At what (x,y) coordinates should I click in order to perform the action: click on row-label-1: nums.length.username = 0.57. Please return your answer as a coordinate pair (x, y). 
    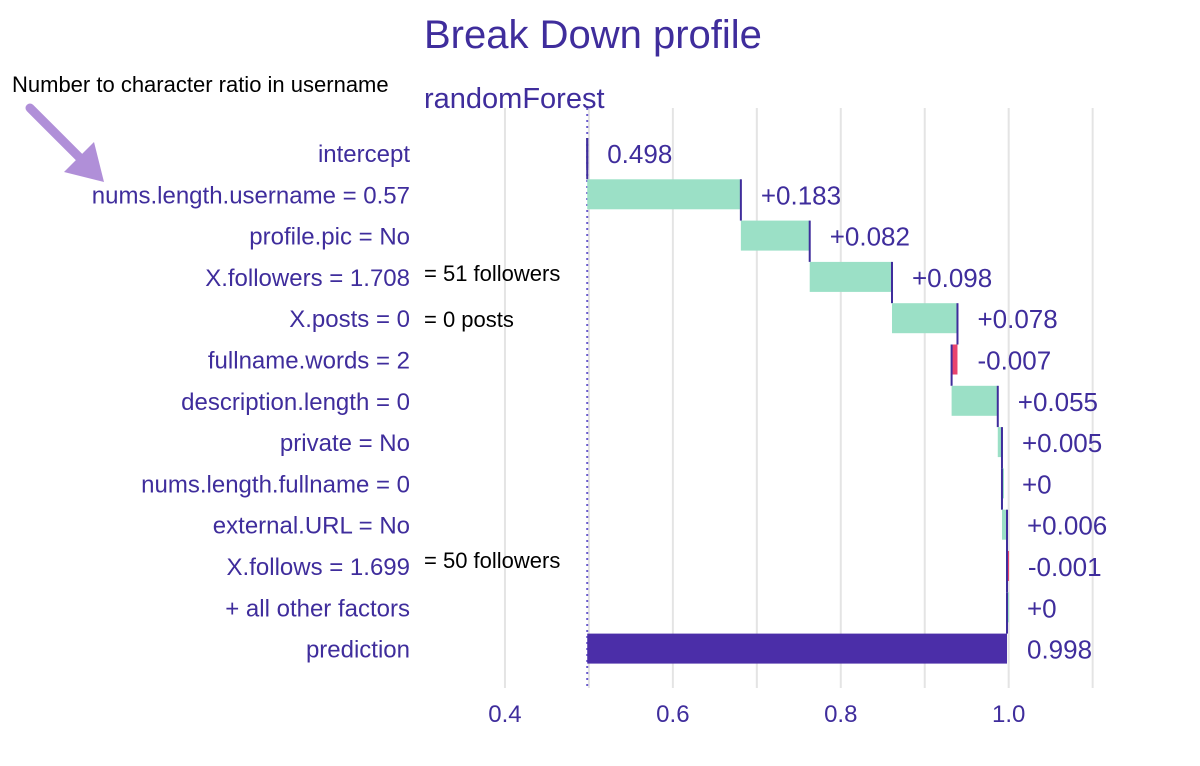
    Looking at the image, I should click on (251, 195).